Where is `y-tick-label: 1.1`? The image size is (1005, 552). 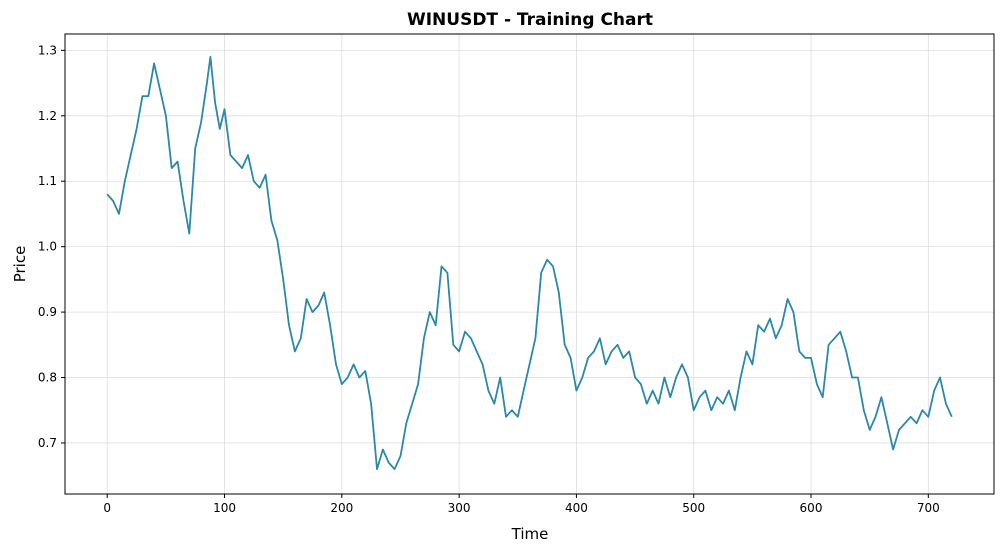
y-tick-label: 1.1 is located at coordinates (47, 181).